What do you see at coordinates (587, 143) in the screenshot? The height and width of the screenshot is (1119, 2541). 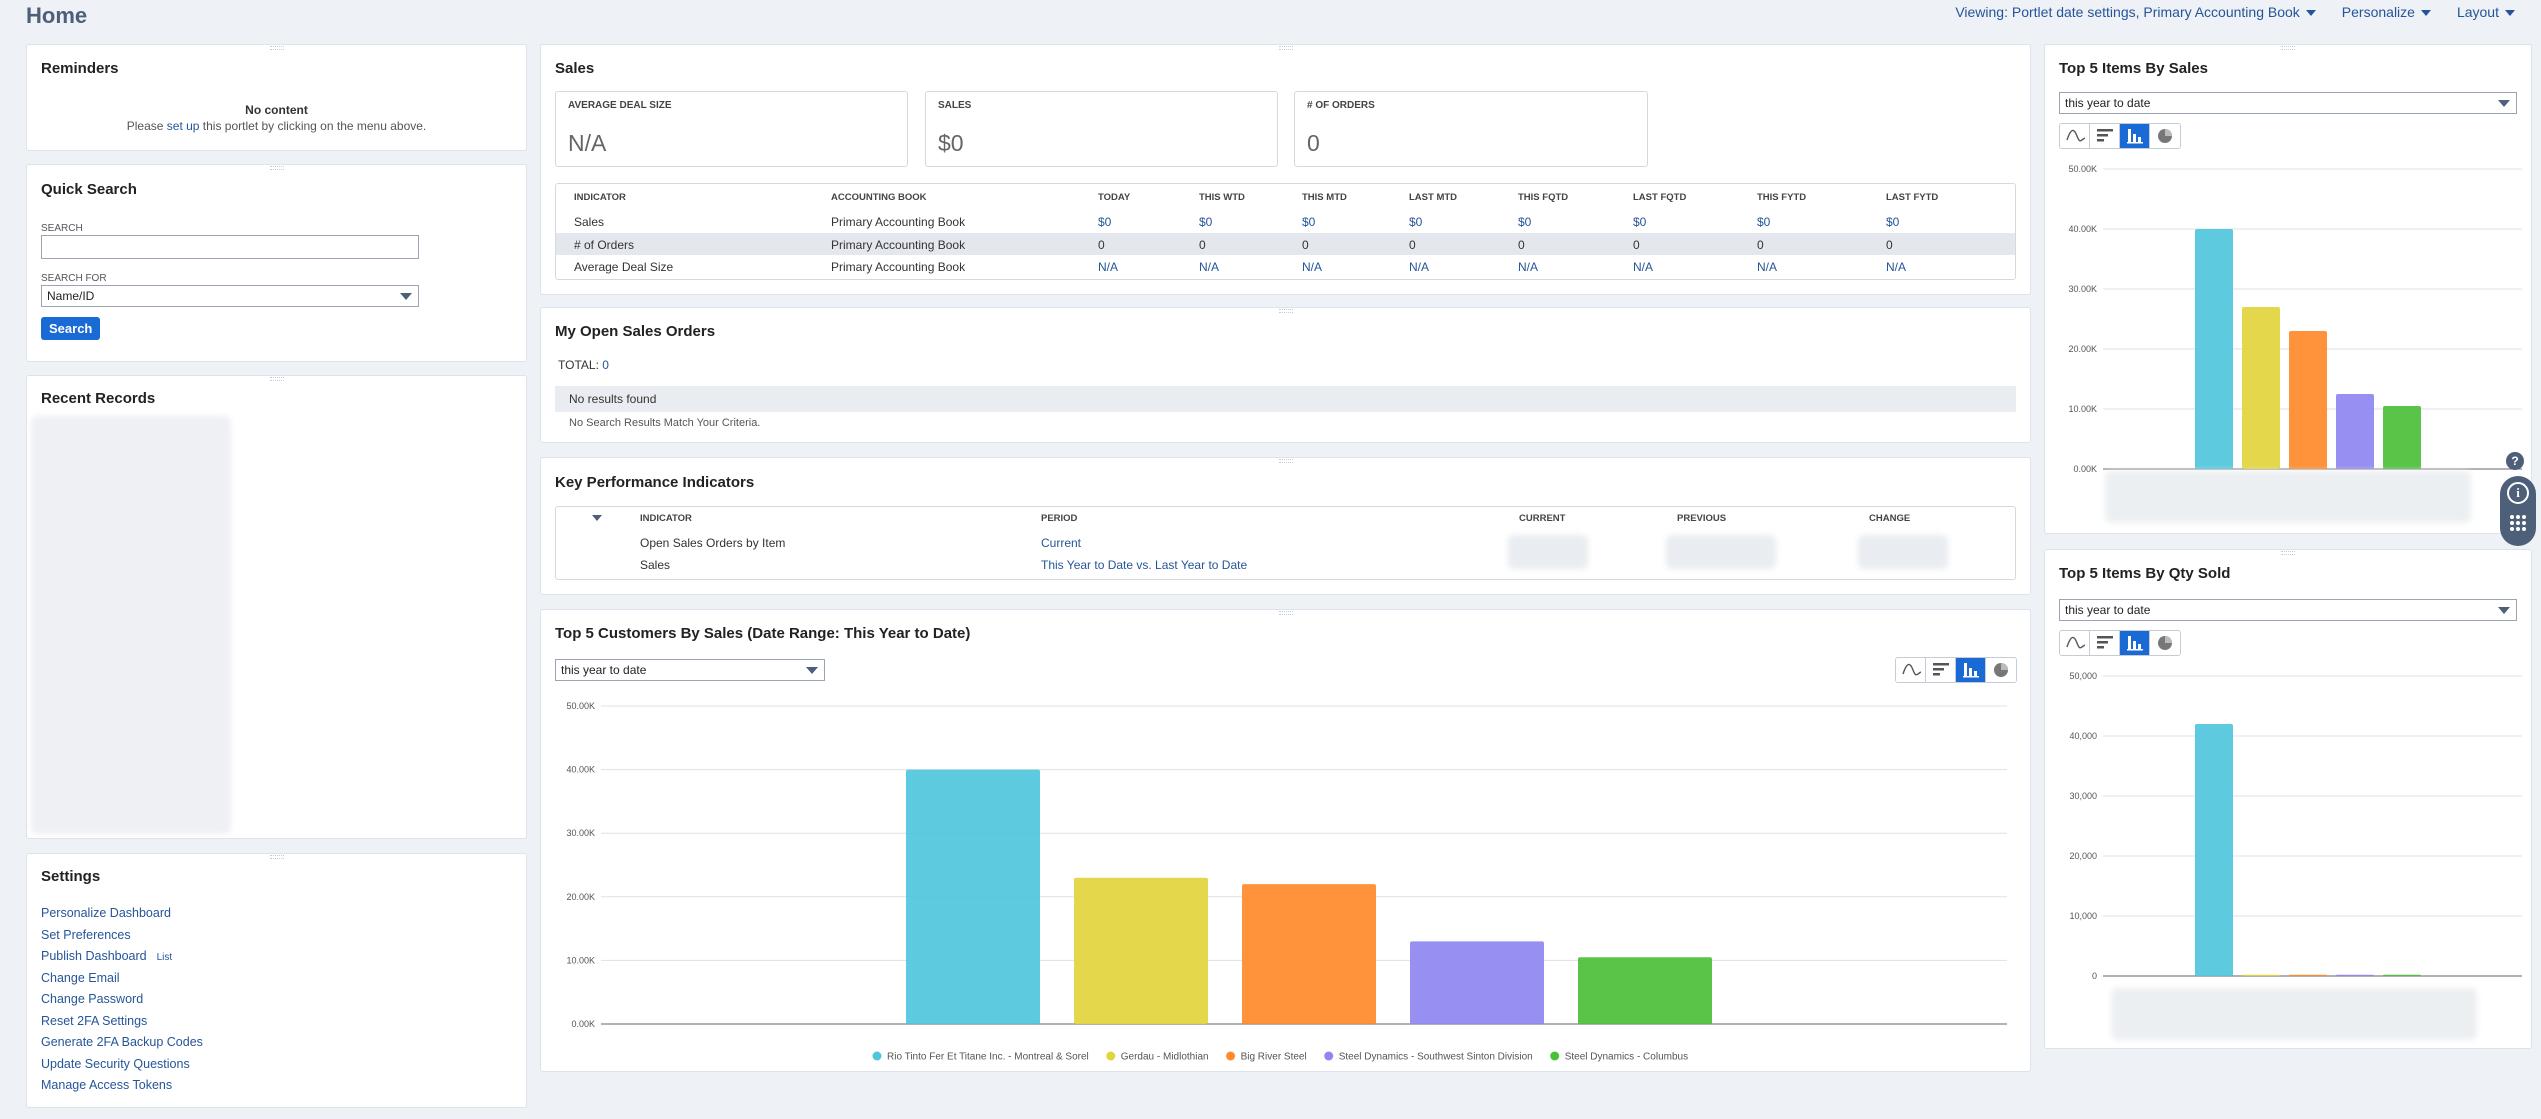 I see `kpi-value: N/A` at bounding box center [587, 143].